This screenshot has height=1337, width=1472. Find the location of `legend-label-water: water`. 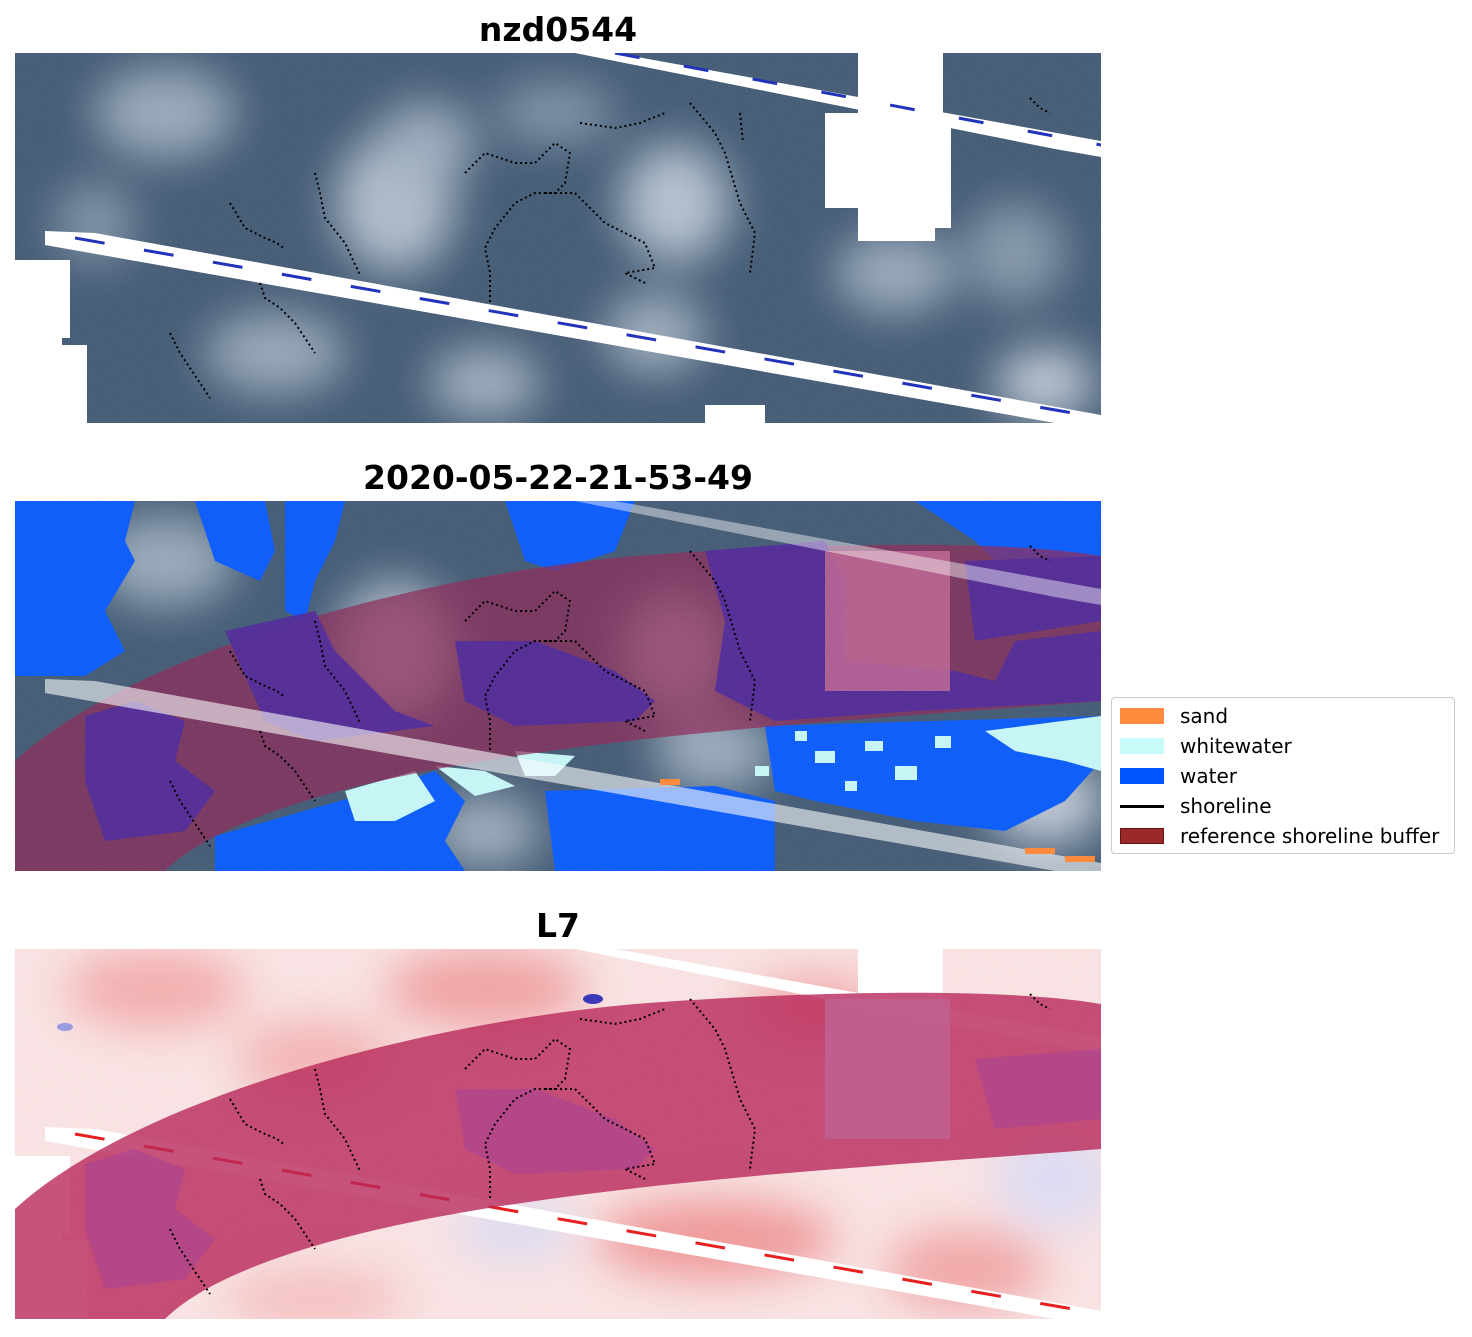

legend-label-water: water is located at coordinates (1208, 776).